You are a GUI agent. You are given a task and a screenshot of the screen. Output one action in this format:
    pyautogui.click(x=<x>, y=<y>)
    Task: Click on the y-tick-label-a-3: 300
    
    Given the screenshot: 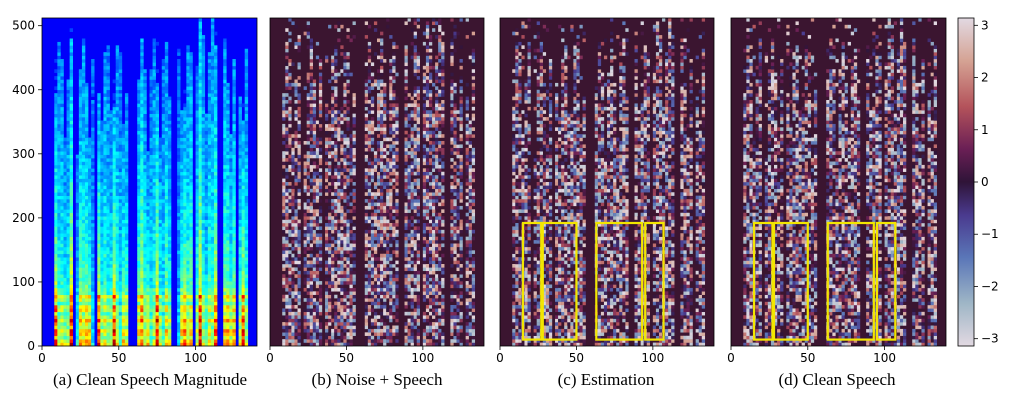 What is the action you would take?
    pyautogui.click(x=23, y=154)
    